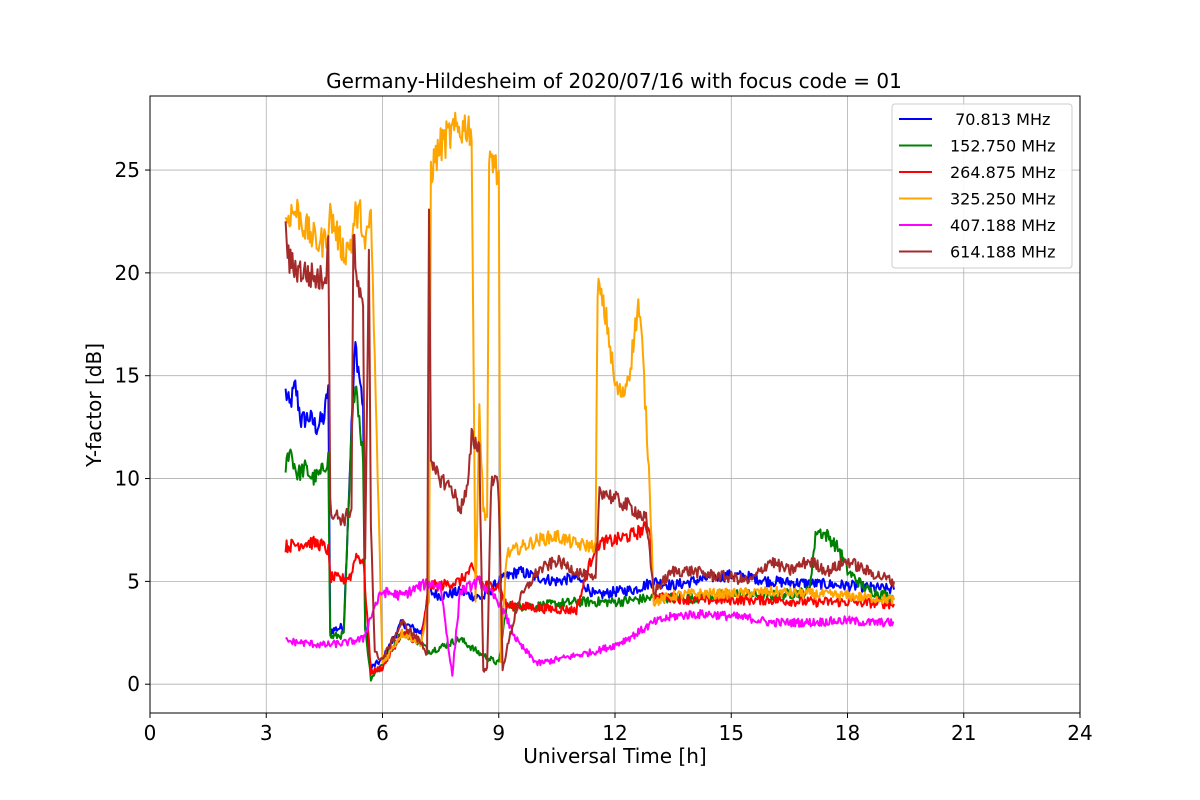 The width and height of the screenshot is (1200, 800). What do you see at coordinates (133, 581) in the screenshot?
I see `y-tick-label: 5` at bounding box center [133, 581].